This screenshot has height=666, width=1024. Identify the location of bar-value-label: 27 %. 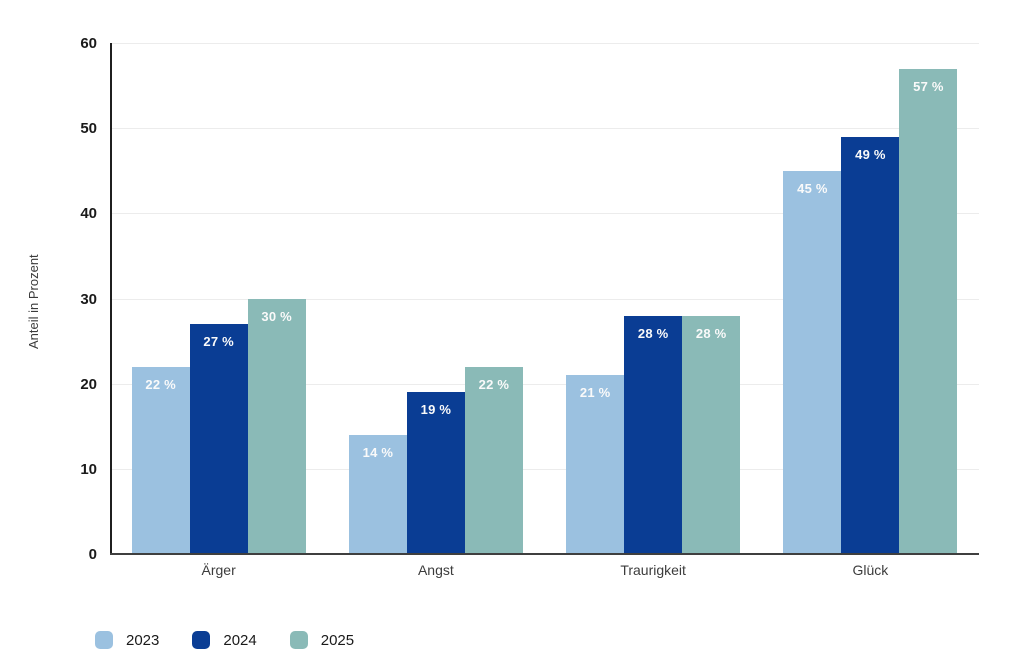
(218, 342).